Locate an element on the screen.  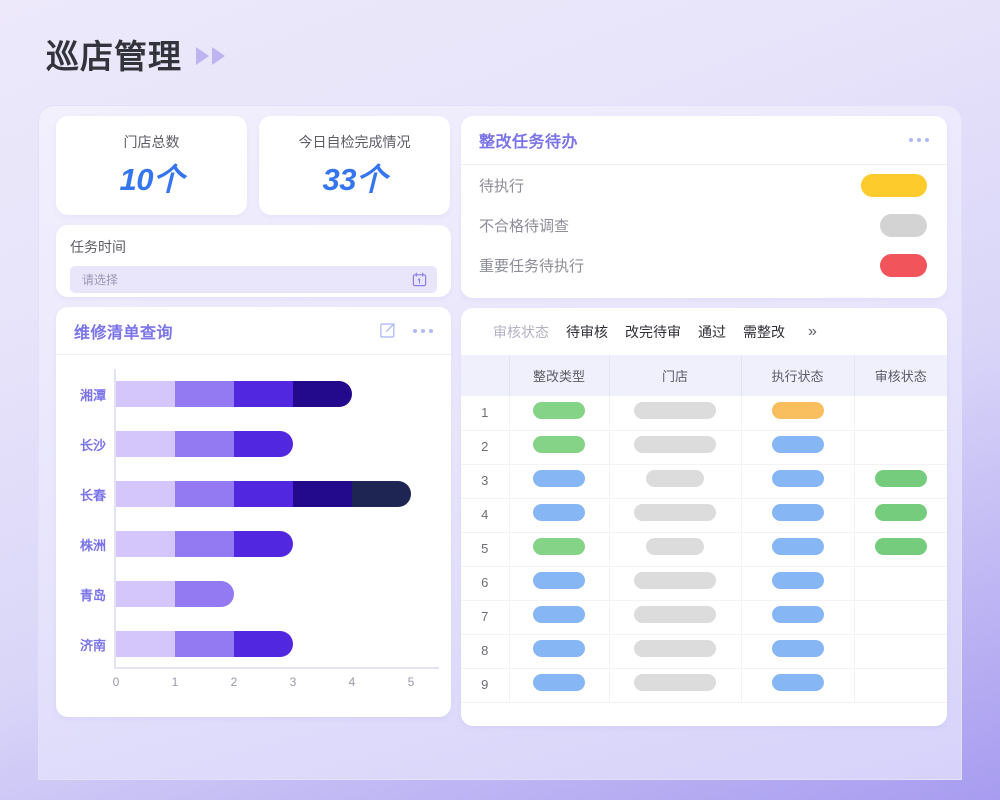
todo-row: 不合格待调查 is located at coordinates (704, 225).